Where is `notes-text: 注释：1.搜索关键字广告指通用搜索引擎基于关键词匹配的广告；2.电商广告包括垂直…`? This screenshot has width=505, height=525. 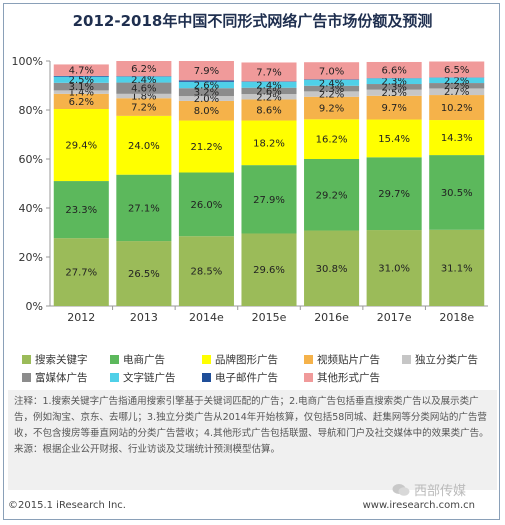
notes-text: 注释：1.搜索关键字广告指通用搜索引擎基于关键词匹配的广告；2.电商广告包括垂直… is located at coordinates (251, 417).